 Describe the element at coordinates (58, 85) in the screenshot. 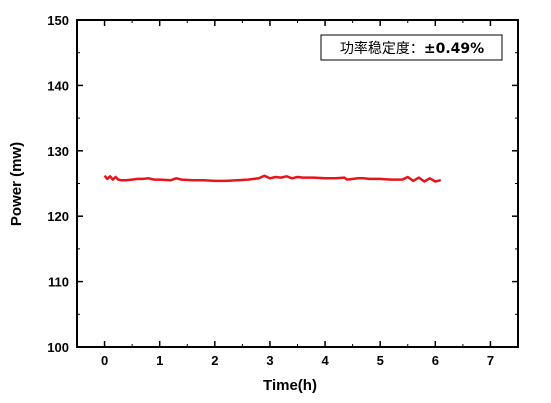

I see `y-tick-label: 140` at that location.